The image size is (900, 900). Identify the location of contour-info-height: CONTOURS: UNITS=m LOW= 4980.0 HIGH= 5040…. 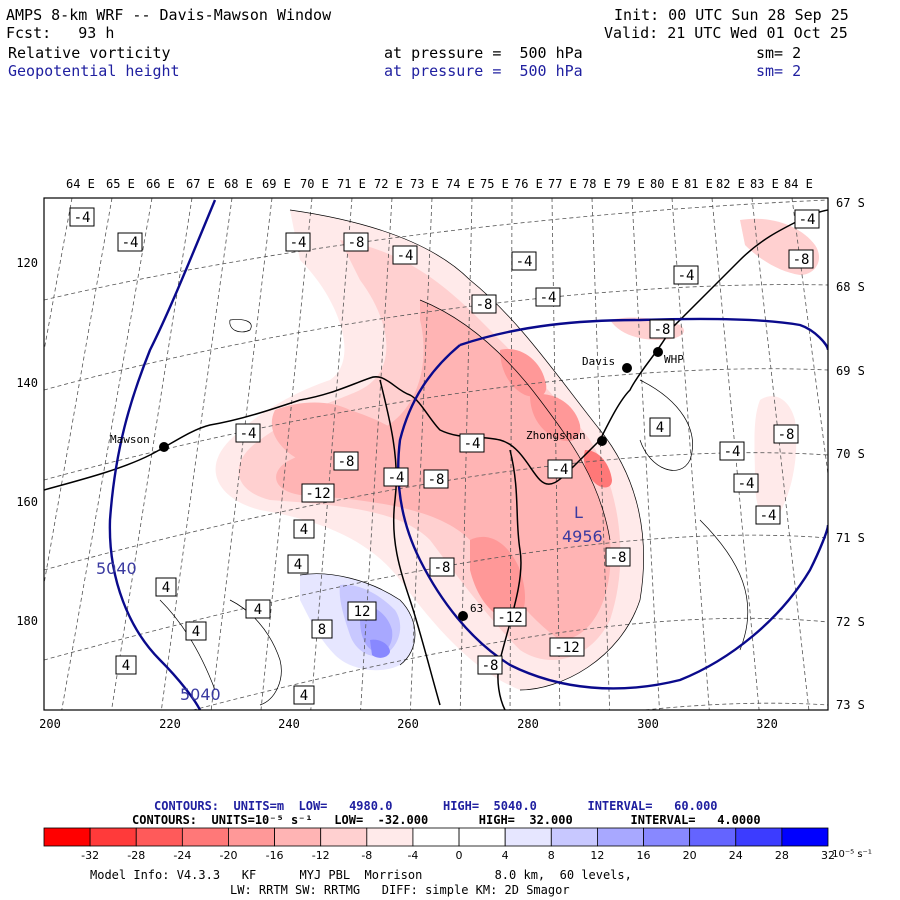
(436, 806).